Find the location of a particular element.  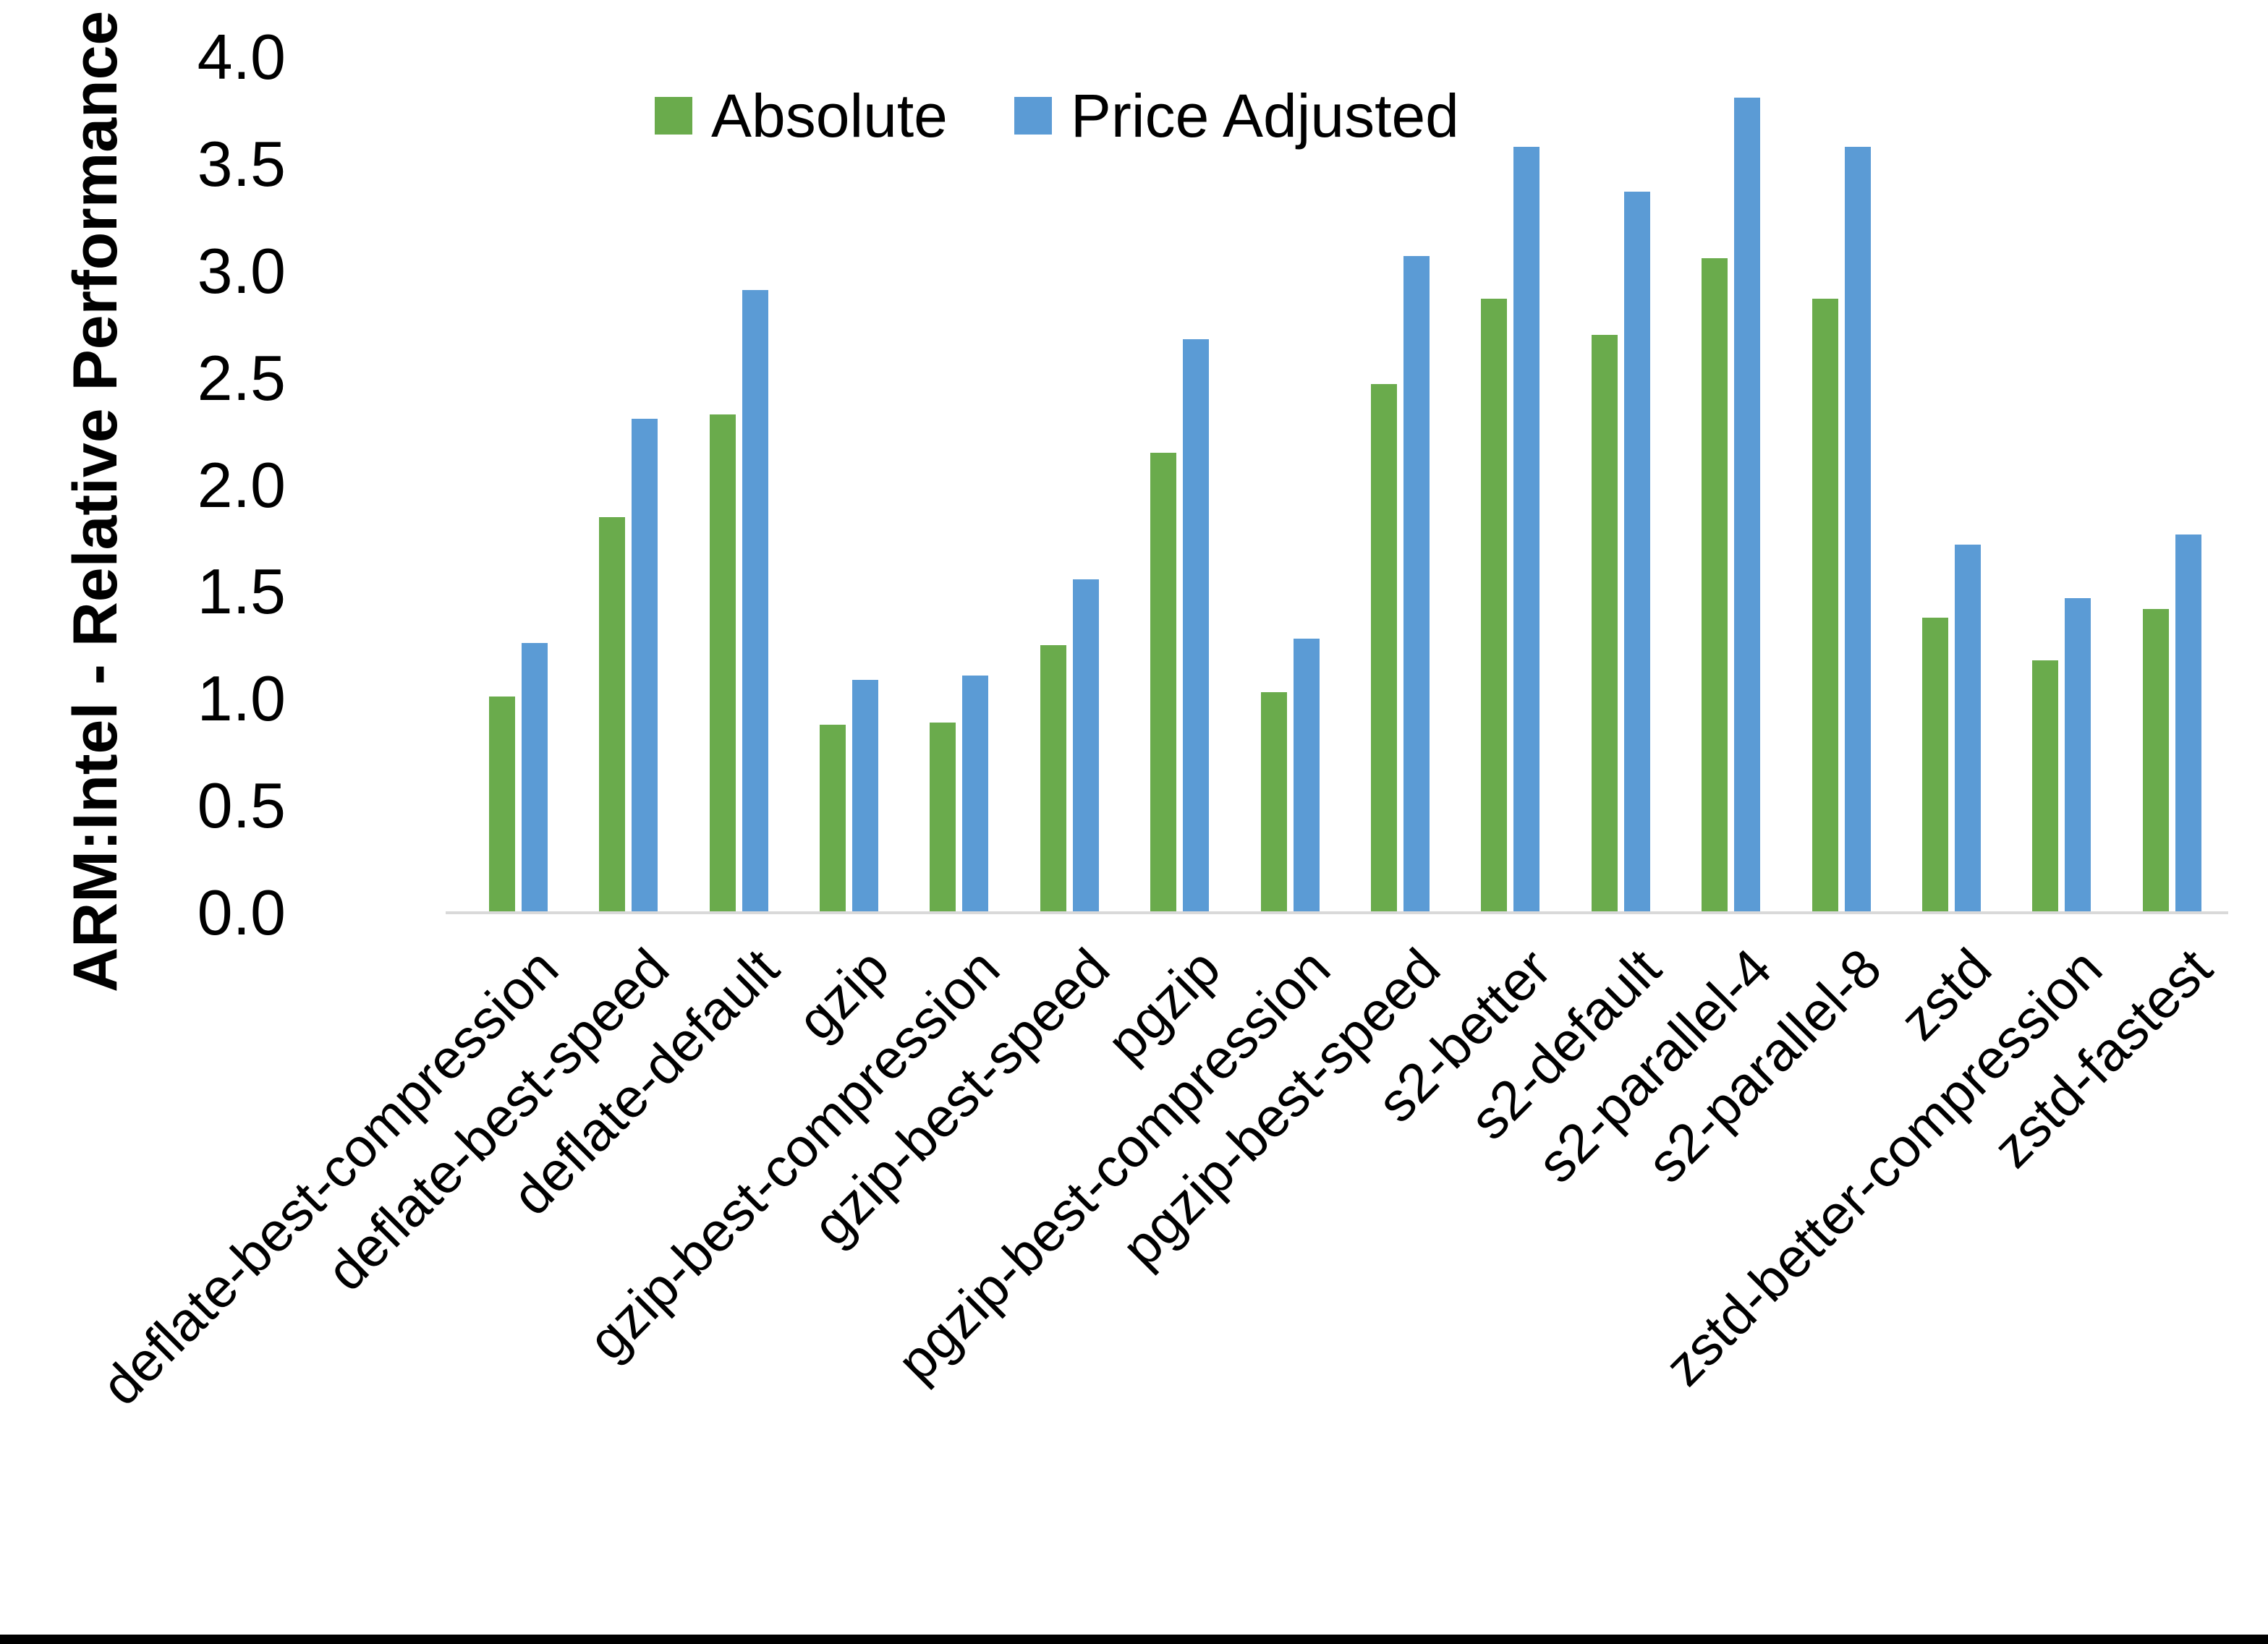

y-tick-label: 3.0 is located at coordinates (241, 270).